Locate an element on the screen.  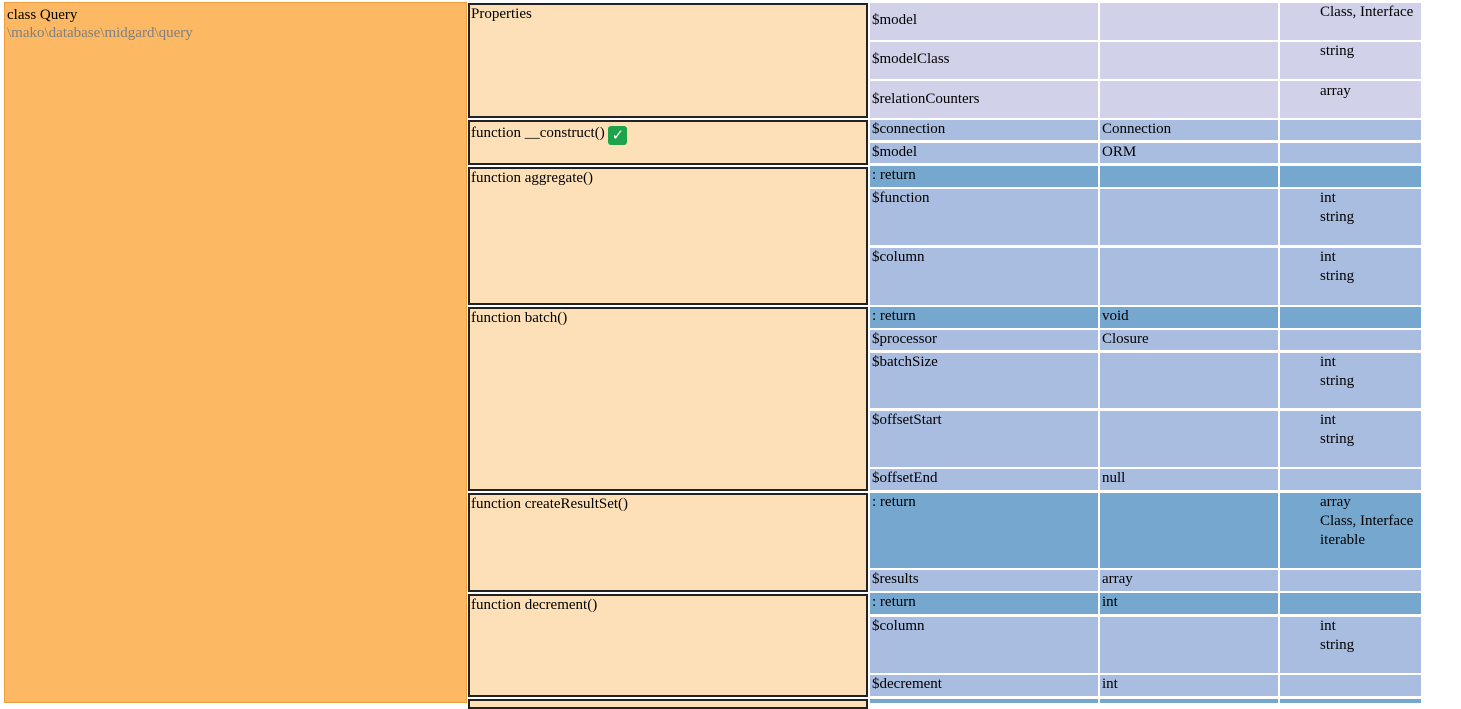
param-name: $results is located at coordinates (984, 580).